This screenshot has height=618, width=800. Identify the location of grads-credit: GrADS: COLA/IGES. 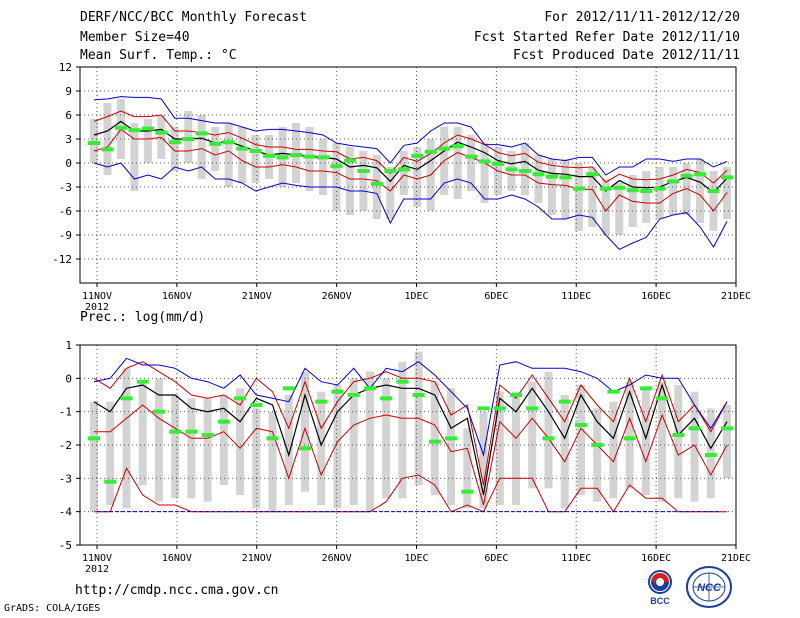
(52, 608).